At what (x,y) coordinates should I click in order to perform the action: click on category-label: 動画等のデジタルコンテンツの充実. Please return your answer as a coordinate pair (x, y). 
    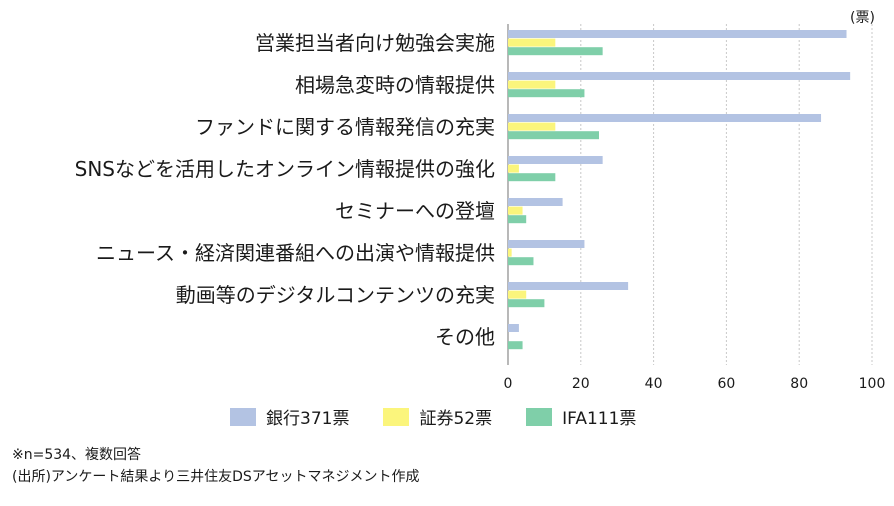
    Looking at the image, I should click on (335, 295).